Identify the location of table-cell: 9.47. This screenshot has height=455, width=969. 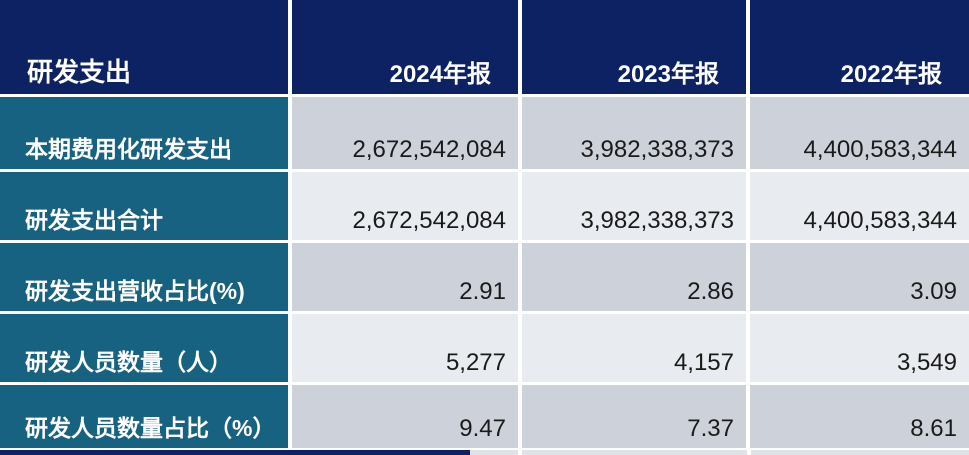
(405, 416).